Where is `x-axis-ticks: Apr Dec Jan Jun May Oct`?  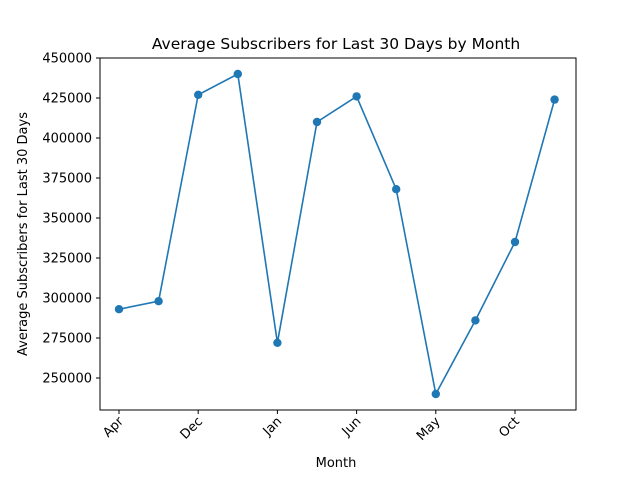
x-axis-ticks: Apr Dec Jan Jun May Oct is located at coordinates (311, 427).